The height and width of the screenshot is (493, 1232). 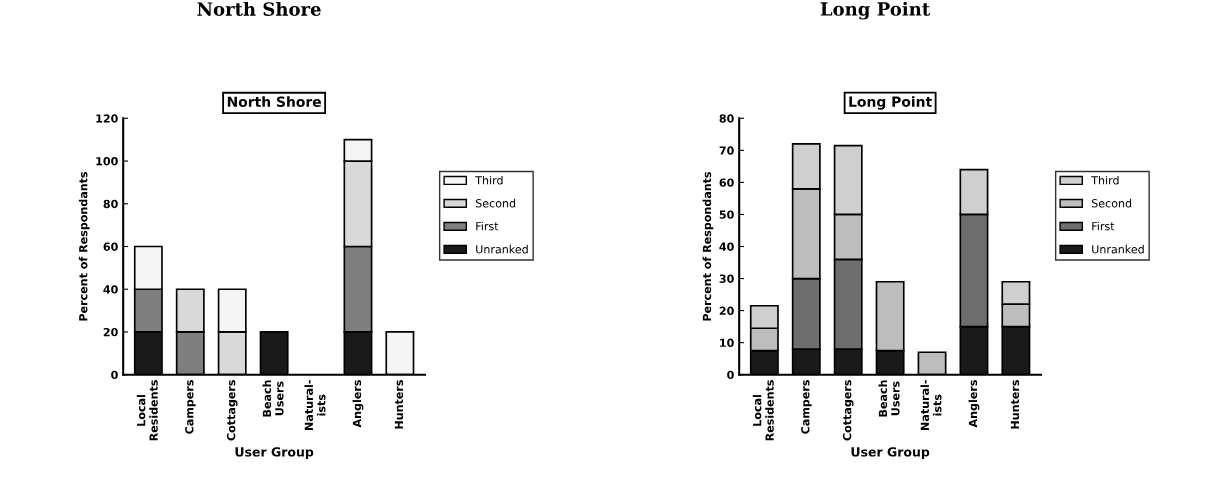 What do you see at coordinates (107, 161) in the screenshot?
I see `y-tick-label: 100` at bounding box center [107, 161].